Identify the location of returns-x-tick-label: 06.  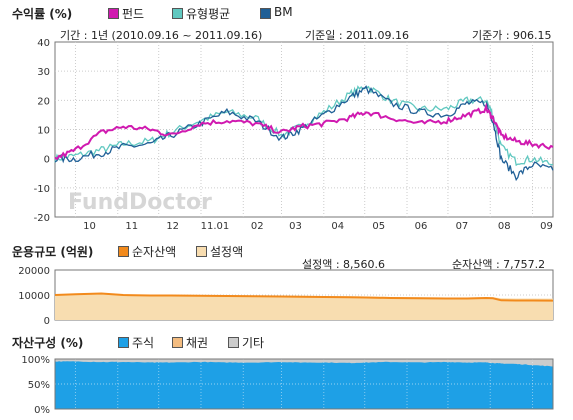
(421, 226).